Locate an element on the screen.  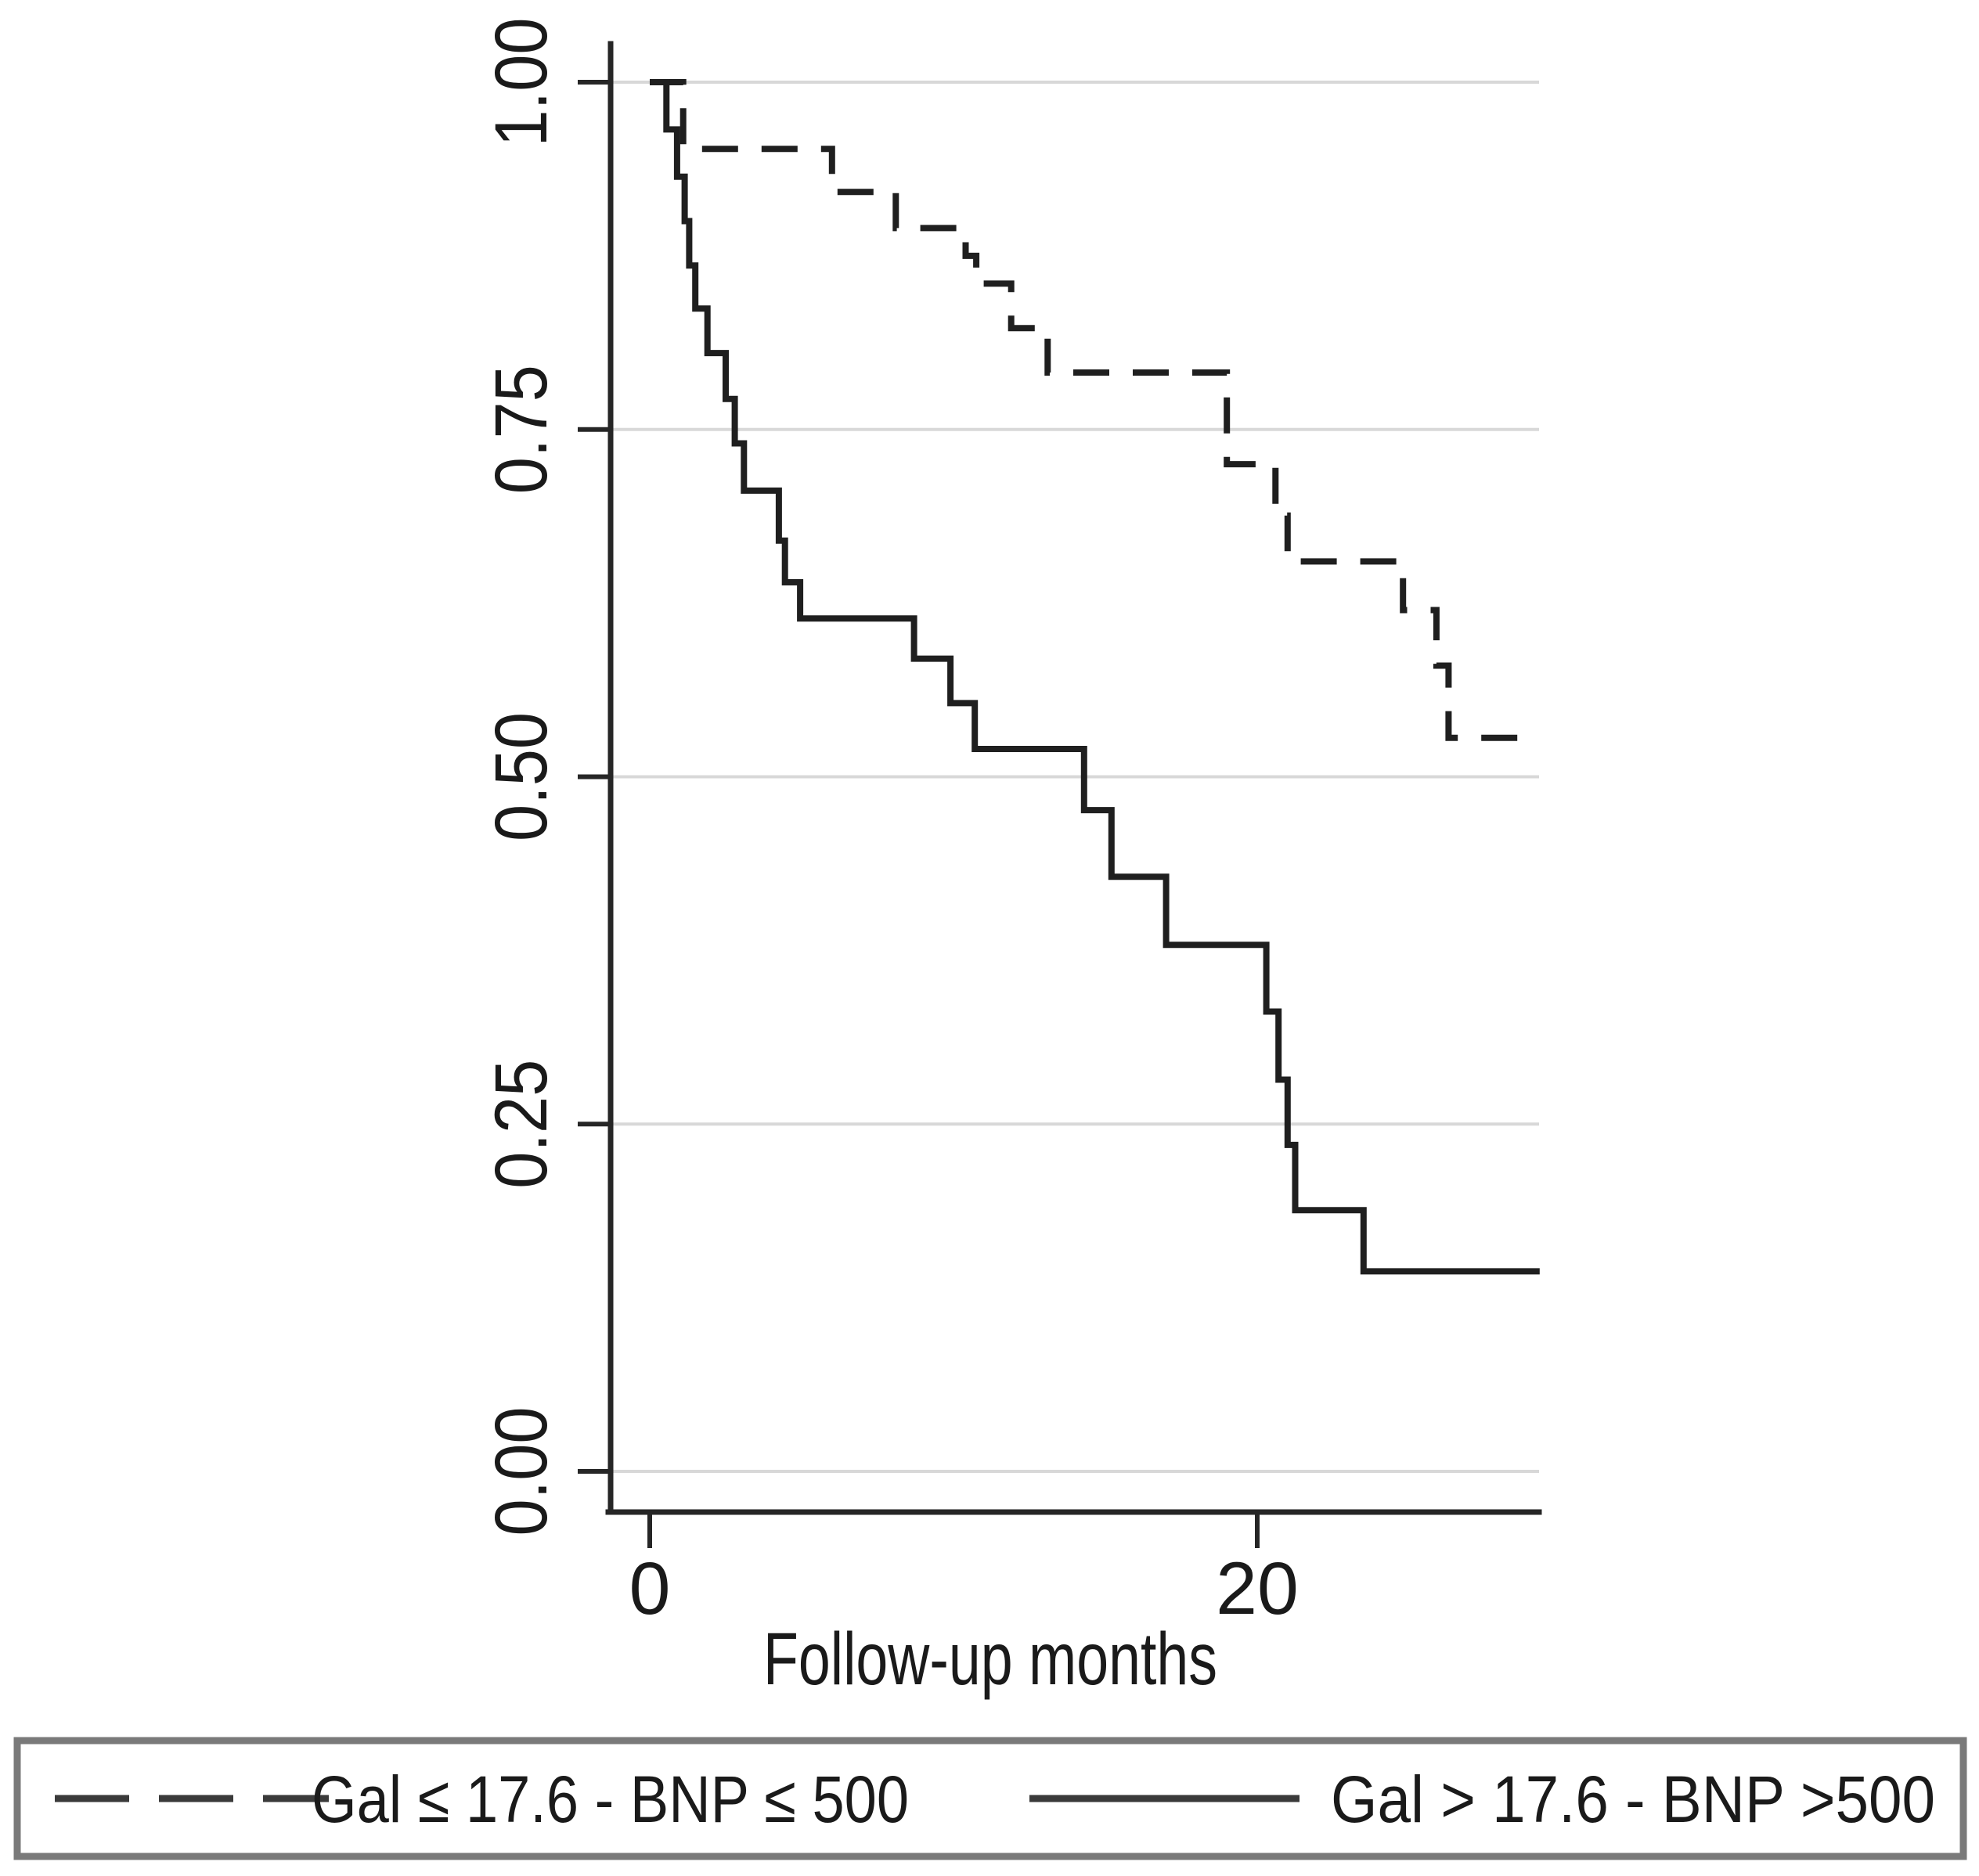
legend-box is located at coordinates (990, 1798).